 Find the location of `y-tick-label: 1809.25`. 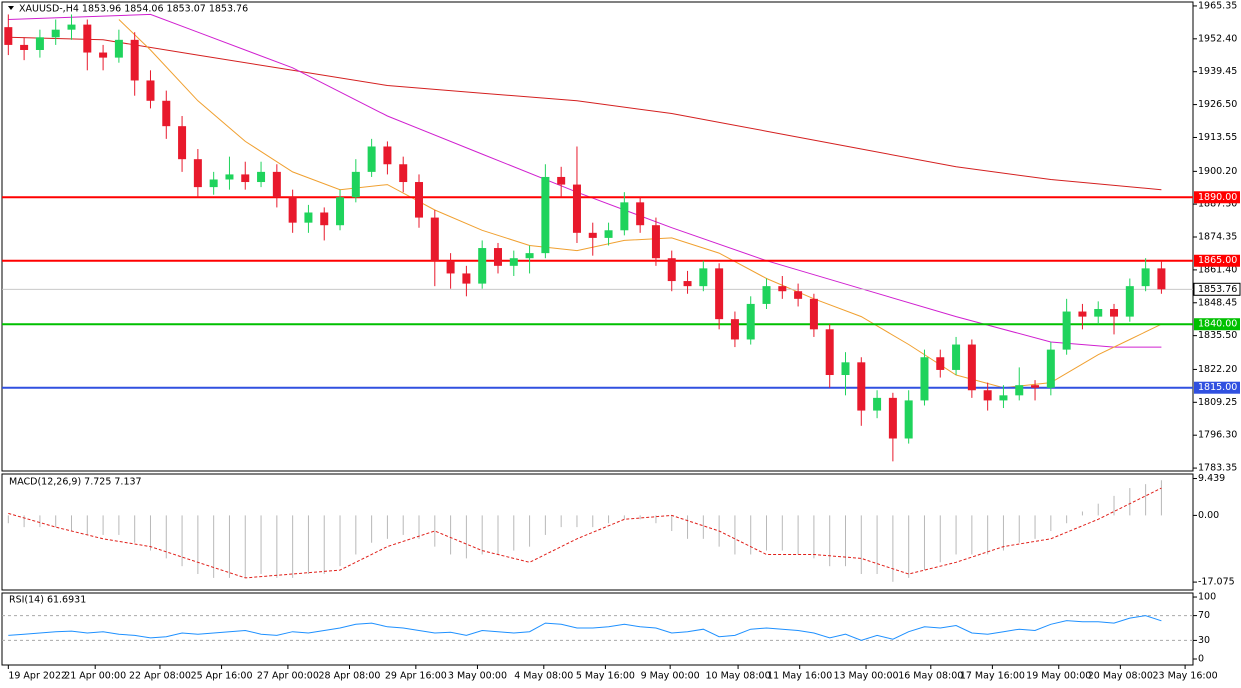

y-tick-label: 1809.25 is located at coordinates (1217, 402).